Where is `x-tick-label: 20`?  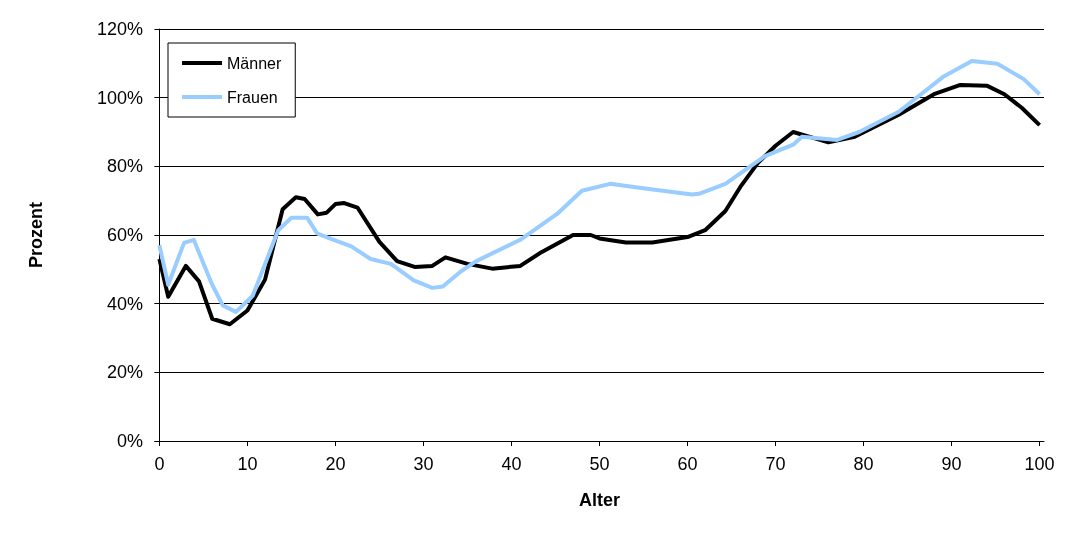 x-tick-label: 20 is located at coordinates (335, 464).